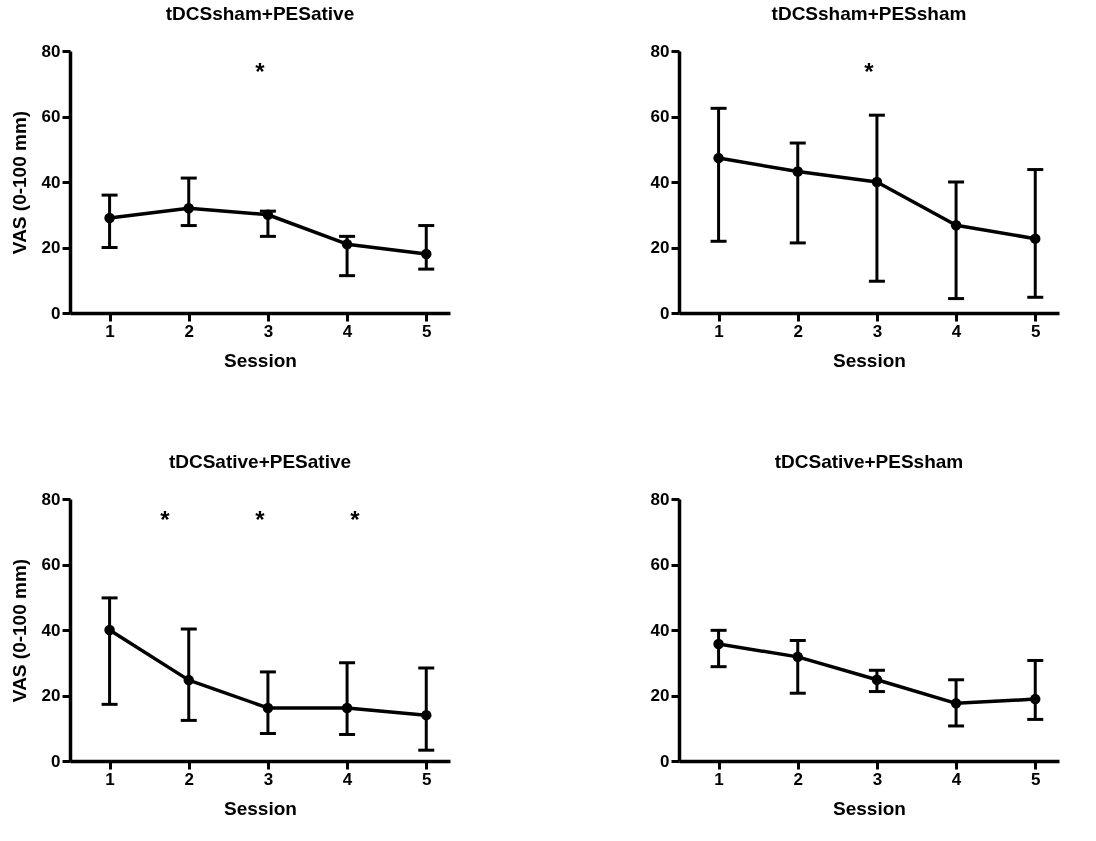 The height and width of the screenshot is (841, 1096). What do you see at coordinates (260, 13) in the screenshot?
I see `chart-title: tDCSsham+PESative` at bounding box center [260, 13].